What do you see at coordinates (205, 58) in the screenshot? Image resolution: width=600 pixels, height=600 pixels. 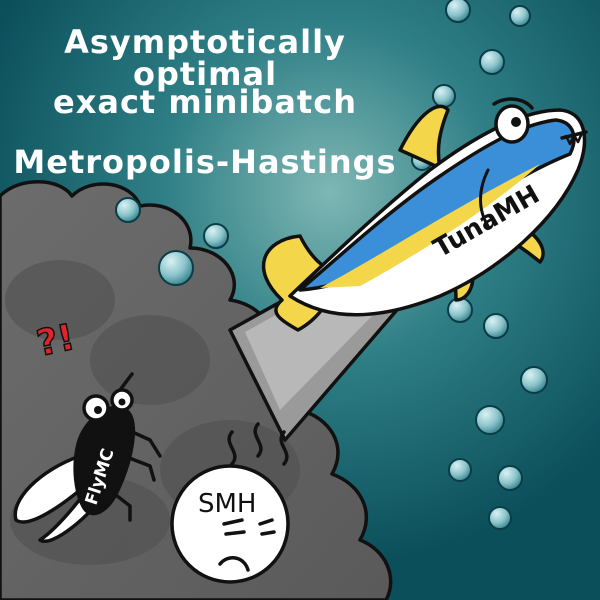 I see `title-line-1: Asymptotically optimal` at bounding box center [205, 58].